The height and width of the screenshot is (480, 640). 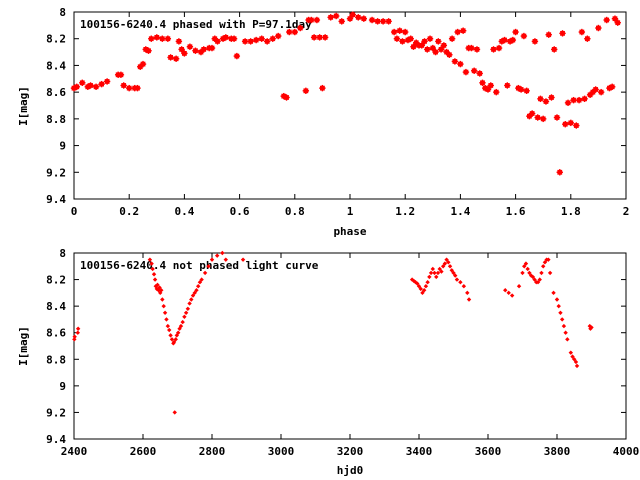 What do you see at coordinates (419, 451) in the screenshot?
I see `x-tick-label: 3400` at bounding box center [419, 451].